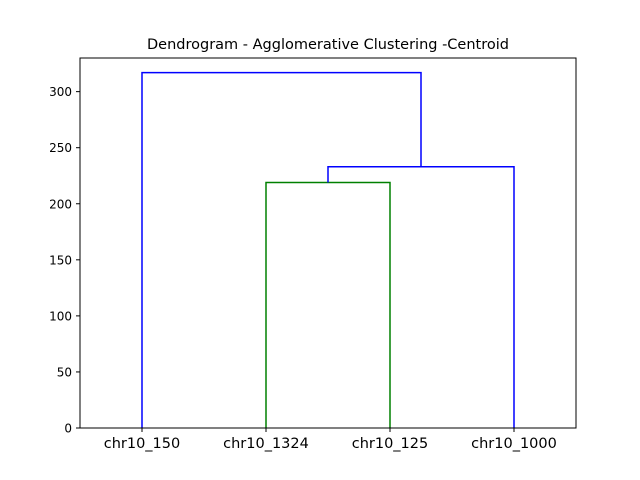  Describe the element at coordinates (142, 444) in the screenshot. I see `leaf-label: chr10_150` at that location.